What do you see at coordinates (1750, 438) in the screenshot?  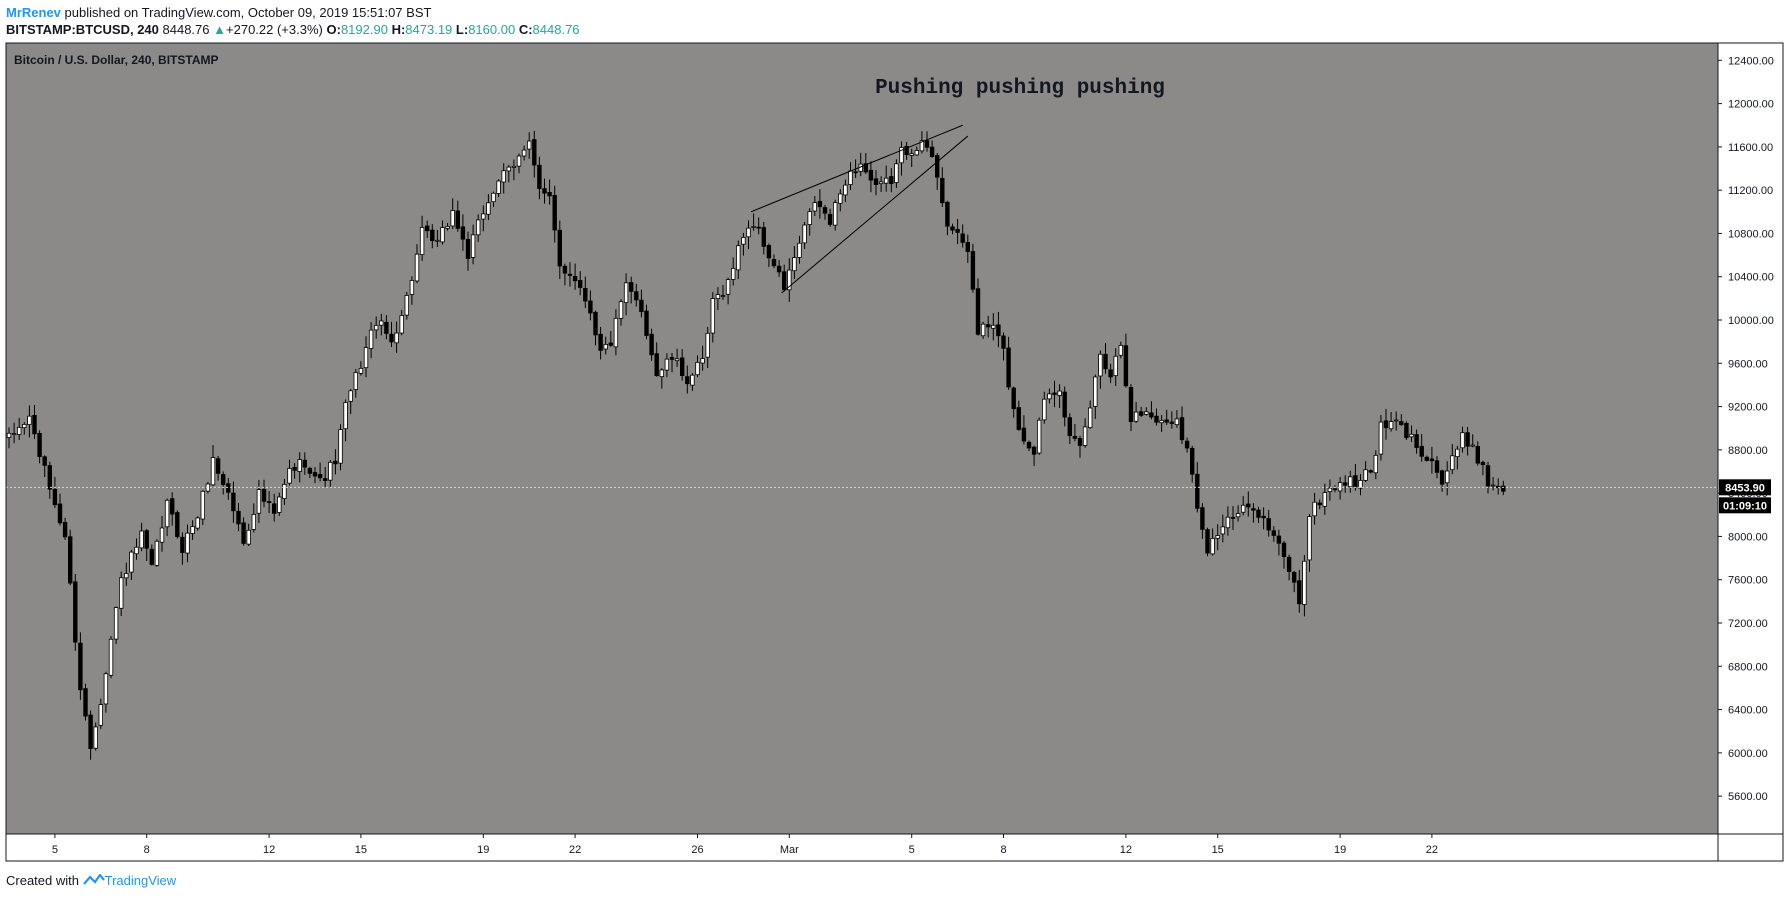 I see `price-axis` at bounding box center [1750, 438].